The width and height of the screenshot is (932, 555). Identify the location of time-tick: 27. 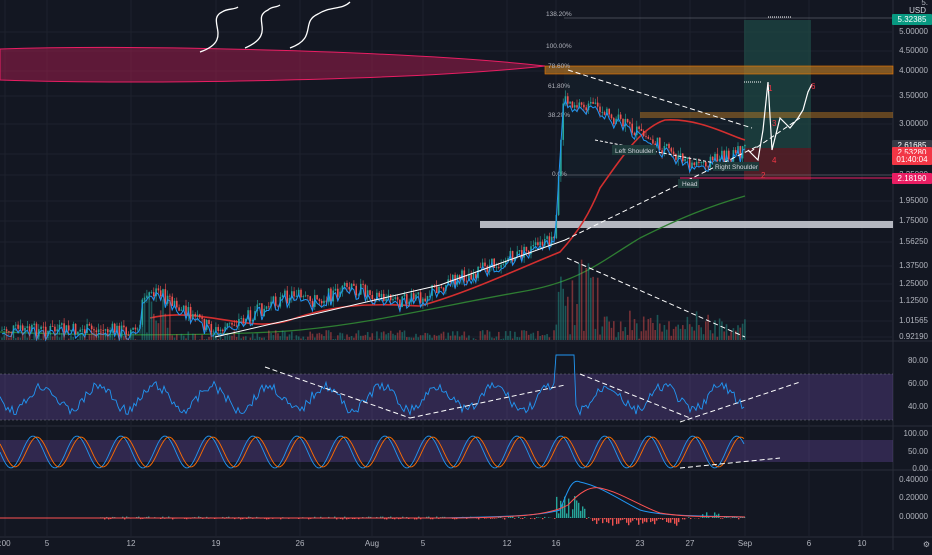
(690, 543).